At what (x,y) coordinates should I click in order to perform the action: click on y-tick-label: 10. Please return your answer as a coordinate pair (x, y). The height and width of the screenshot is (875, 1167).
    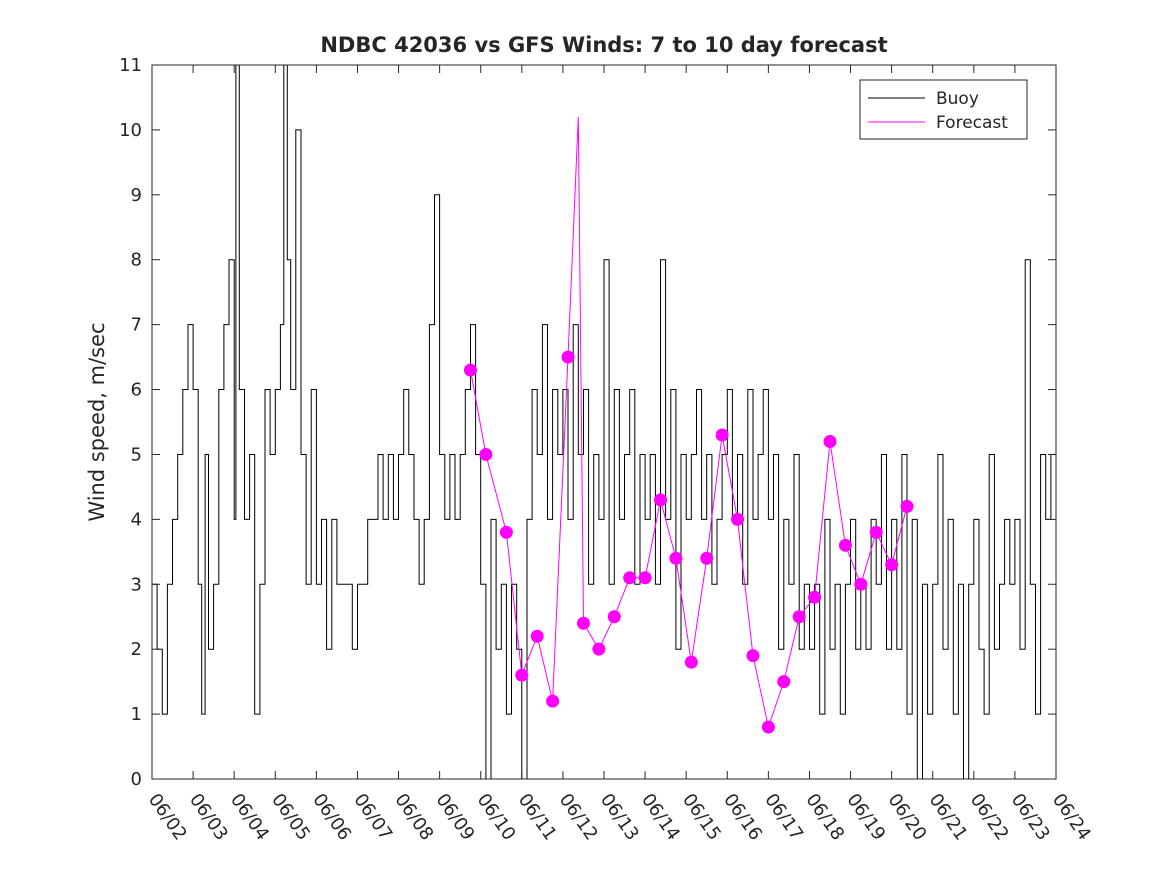
    Looking at the image, I should click on (130, 130).